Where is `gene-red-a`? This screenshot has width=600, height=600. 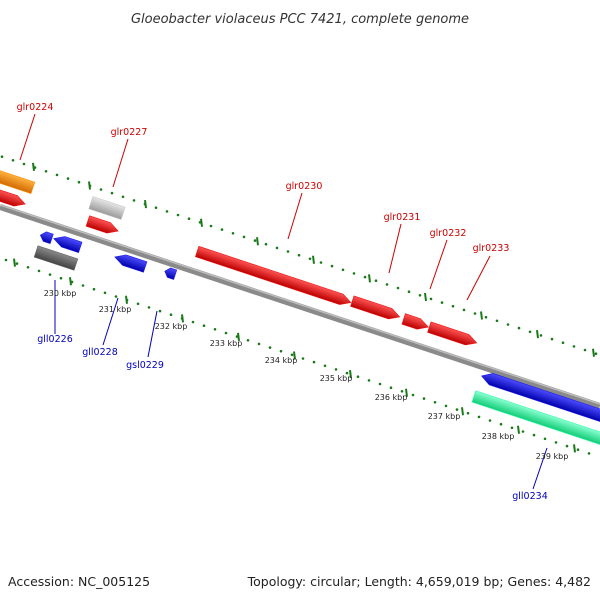
gene-red-a is located at coordinates (13, 199).